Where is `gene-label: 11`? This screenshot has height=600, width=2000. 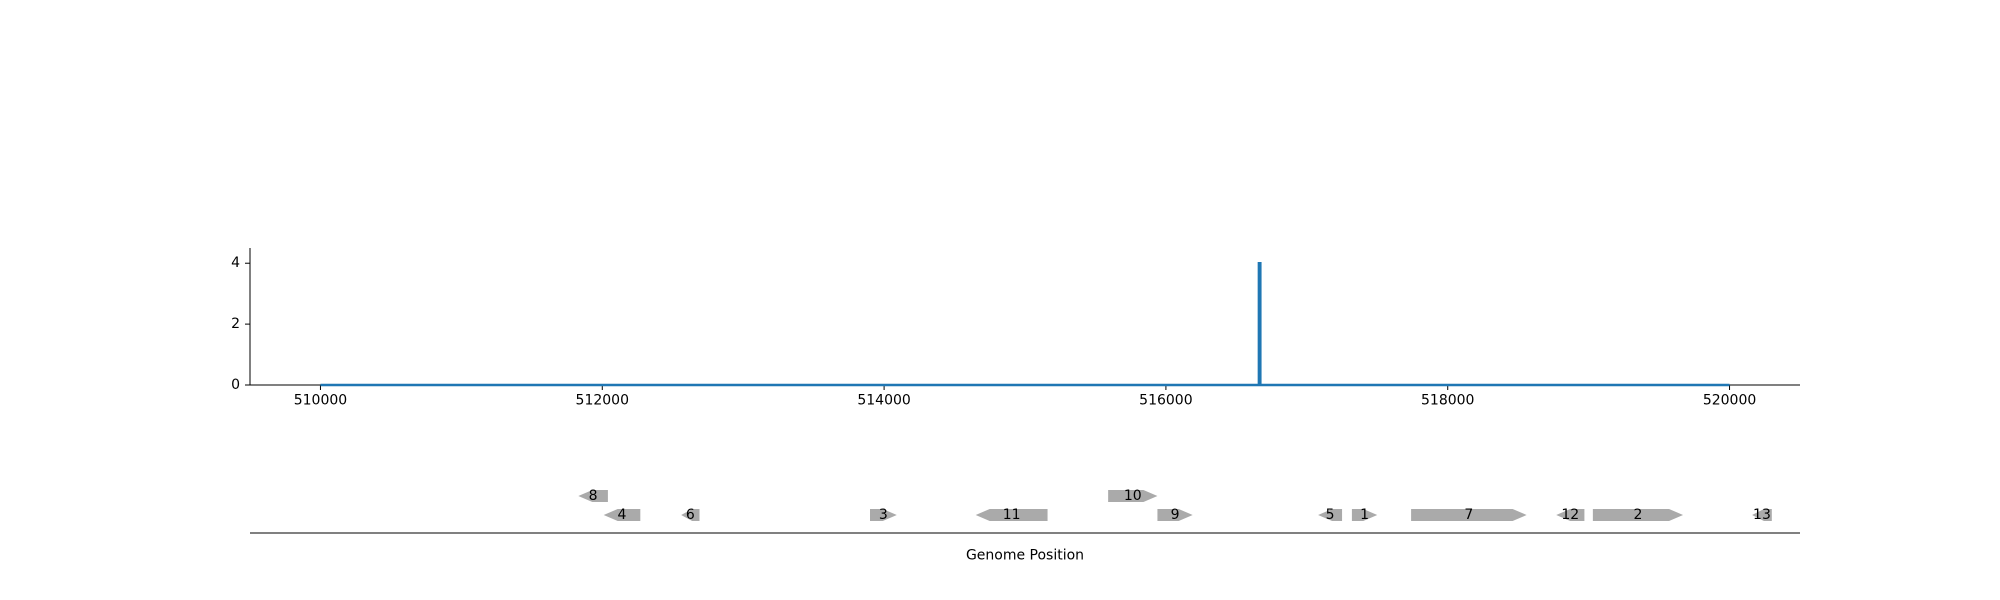 gene-label: 11 is located at coordinates (1012, 515).